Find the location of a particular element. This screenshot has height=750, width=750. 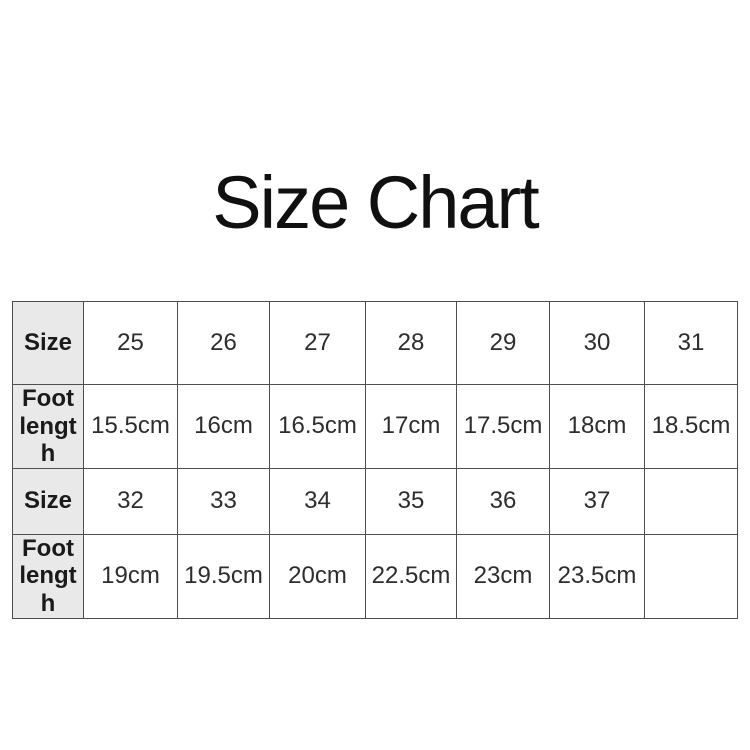

table-cell: 17.5cm is located at coordinates (503, 426).